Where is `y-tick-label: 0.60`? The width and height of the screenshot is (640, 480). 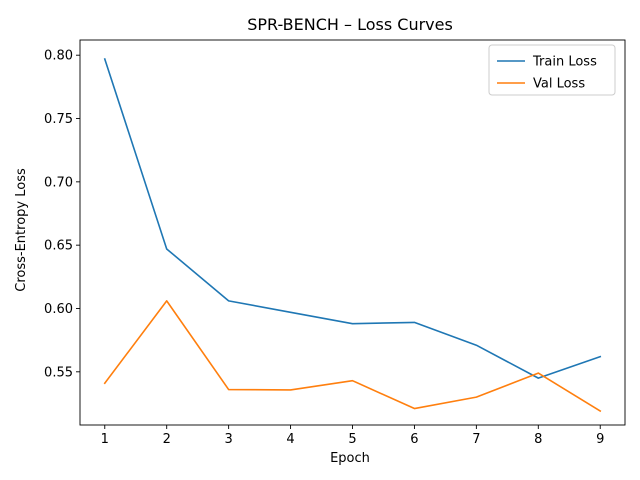
y-tick-label: 0.60 is located at coordinates (58, 309).